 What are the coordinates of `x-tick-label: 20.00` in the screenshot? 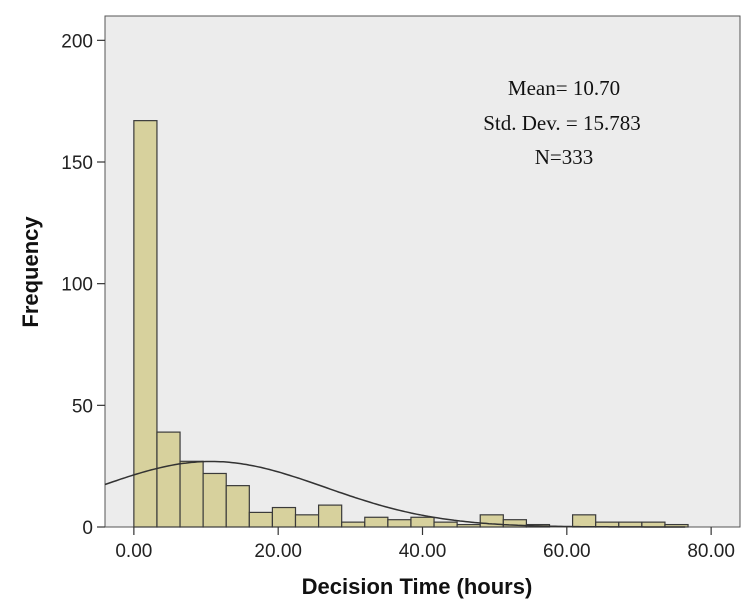 It's located at (278, 551).